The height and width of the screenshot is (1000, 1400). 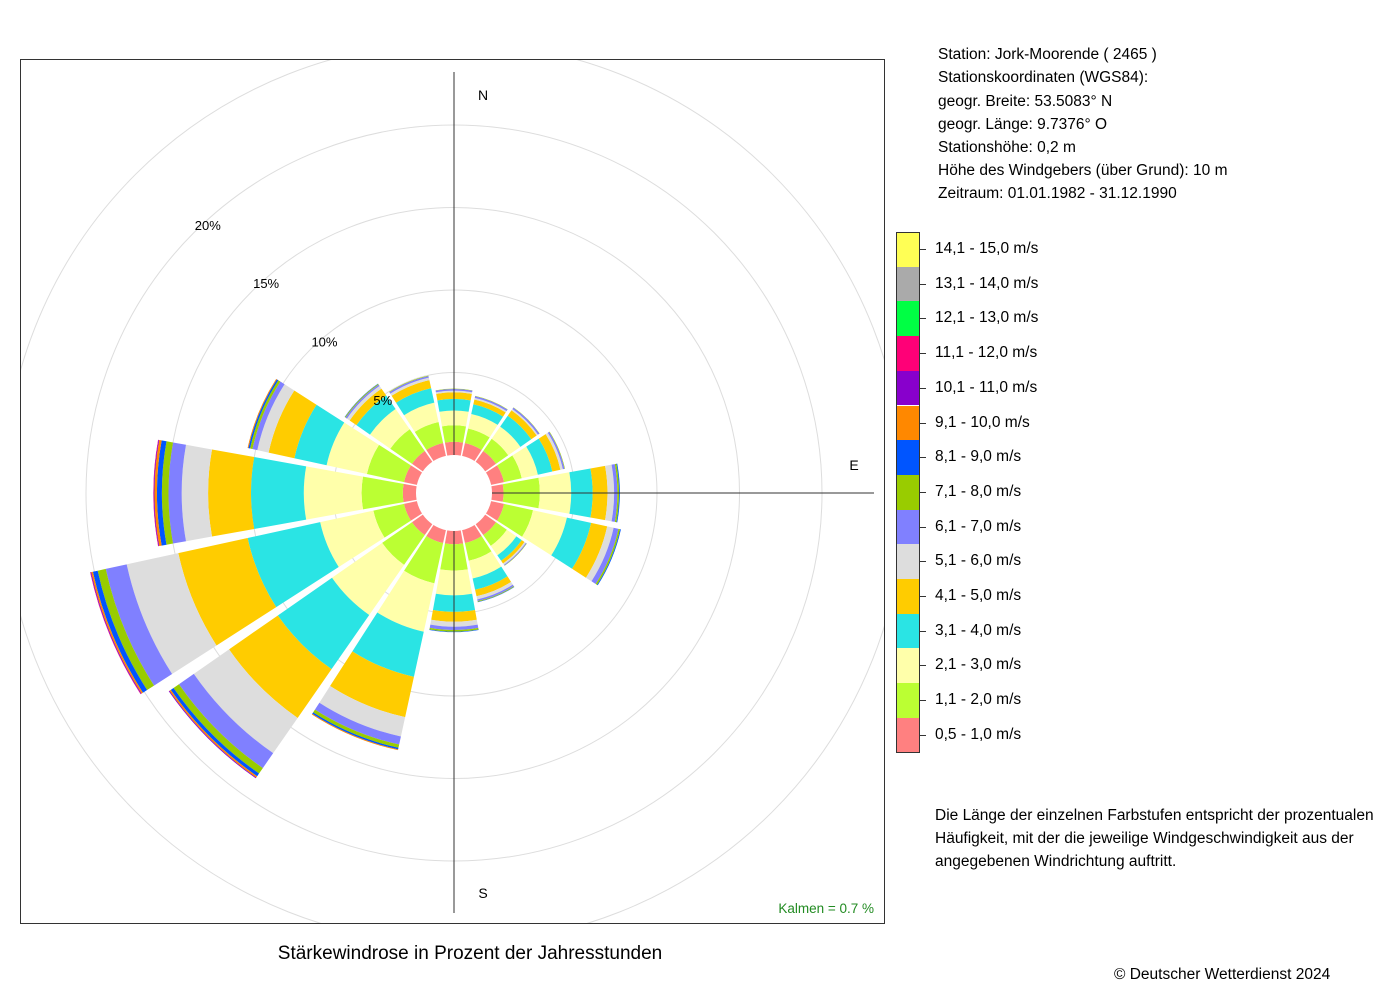 What do you see at coordinates (978, 491) in the screenshot?
I see `legend-label: 7,1 - 8,0 m/s` at bounding box center [978, 491].